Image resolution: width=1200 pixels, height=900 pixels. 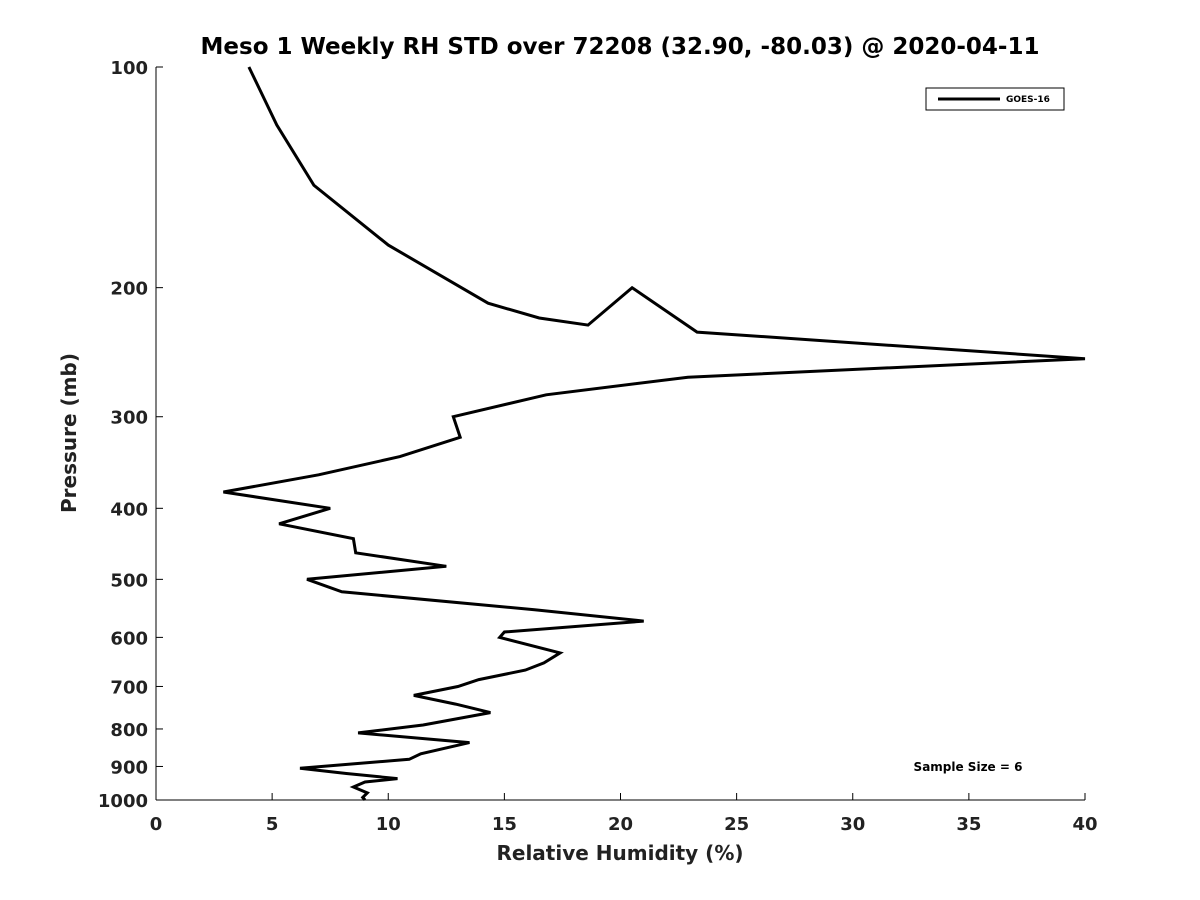 I want to click on y-axis-label: Pressure (mb), so click(x=69, y=433).